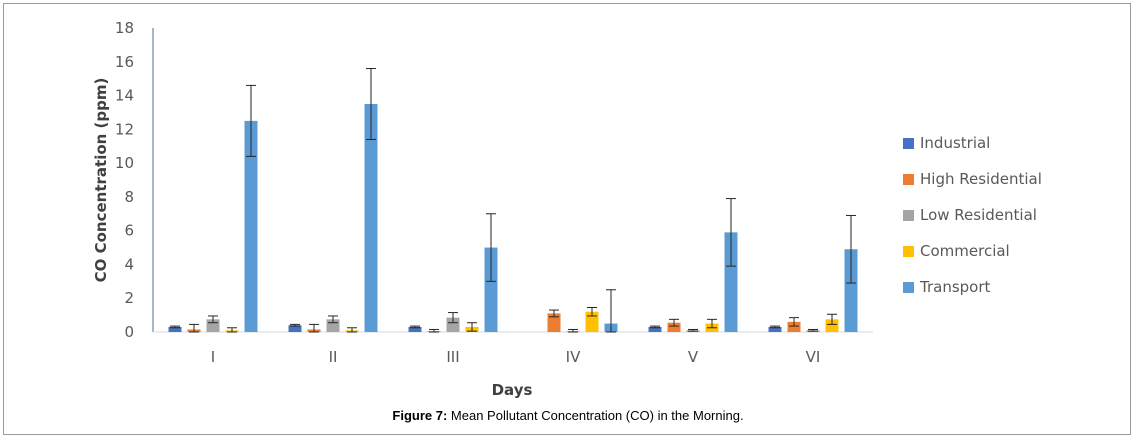 This screenshot has height=439, width=1136. What do you see at coordinates (129, 332) in the screenshot?
I see `y-tick-label: 0` at bounding box center [129, 332].